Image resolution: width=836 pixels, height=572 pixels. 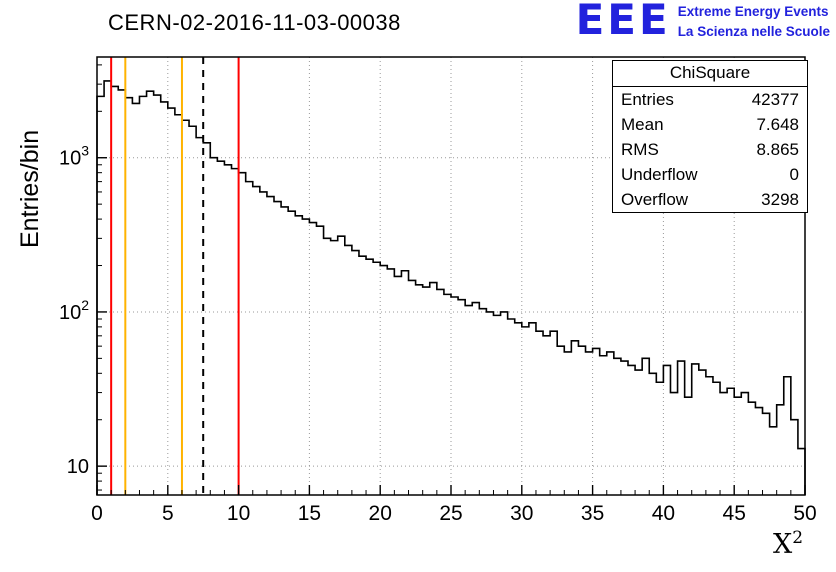 What do you see at coordinates (309, 513) in the screenshot?
I see `svg-text: 15` at bounding box center [309, 513].